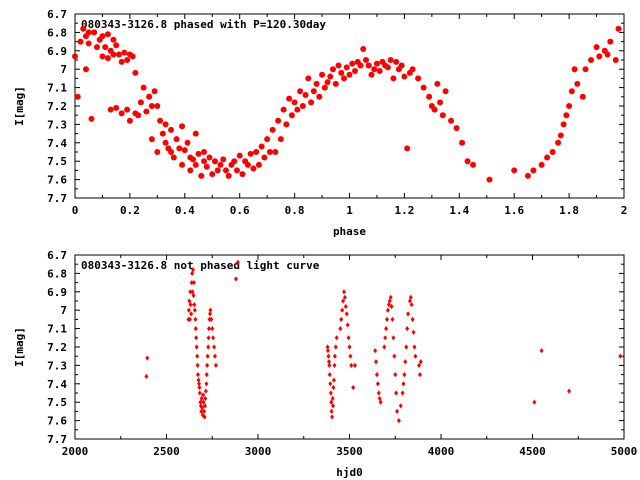 This screenshot has height=480, width=640. Describe the element at coordinates (57, 421) in the screenshot. I see `y-tick-label: 7.6` at that location.